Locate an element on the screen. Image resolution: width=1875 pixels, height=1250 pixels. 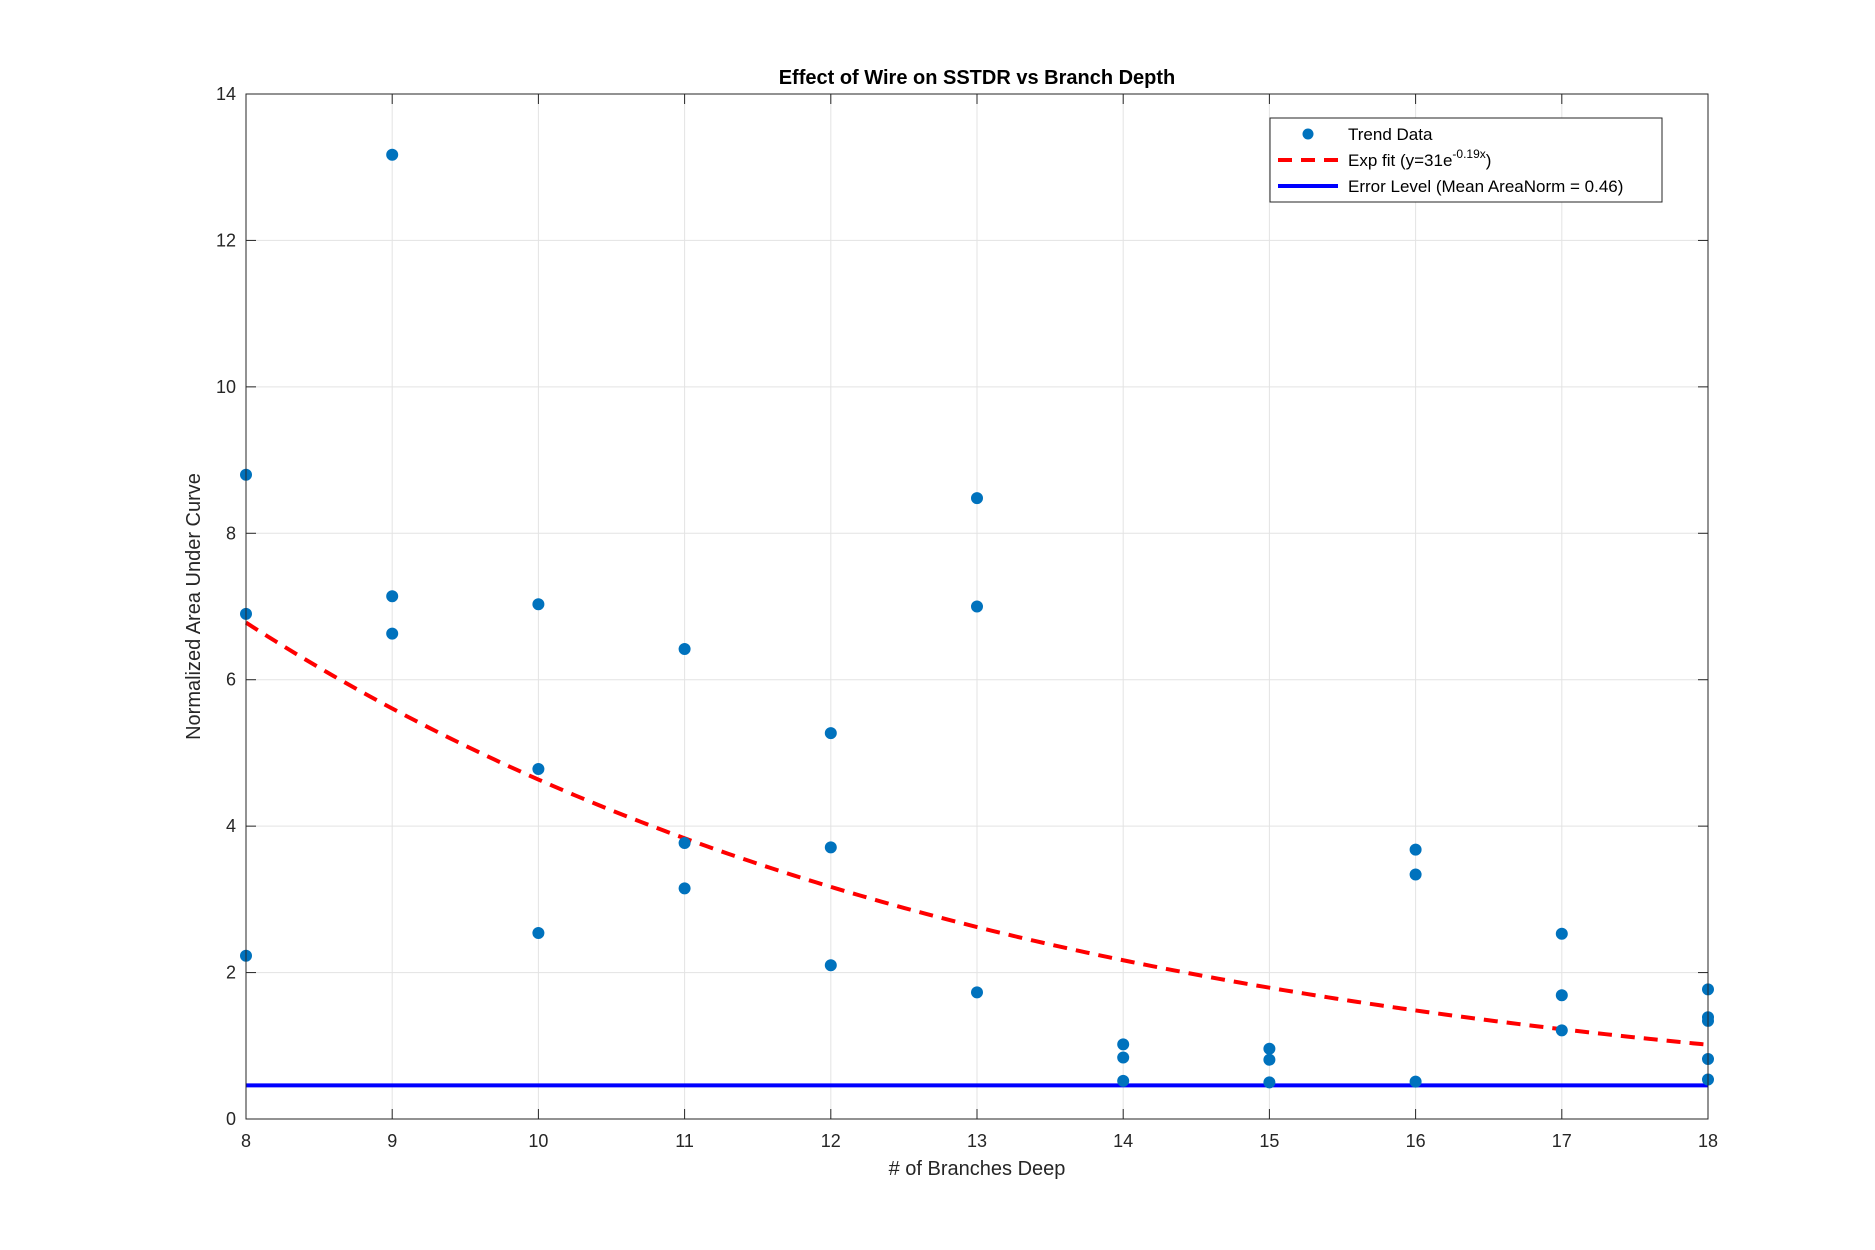
x-tick-label: 9 is located at coordinates (392, 1141).